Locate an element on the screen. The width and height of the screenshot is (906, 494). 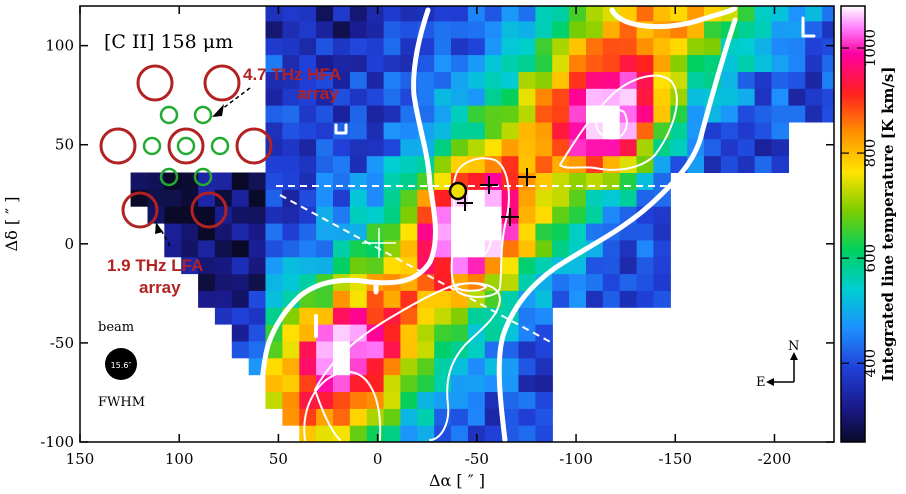
x-tick-label: -50 is located at coordinates (477, 459).